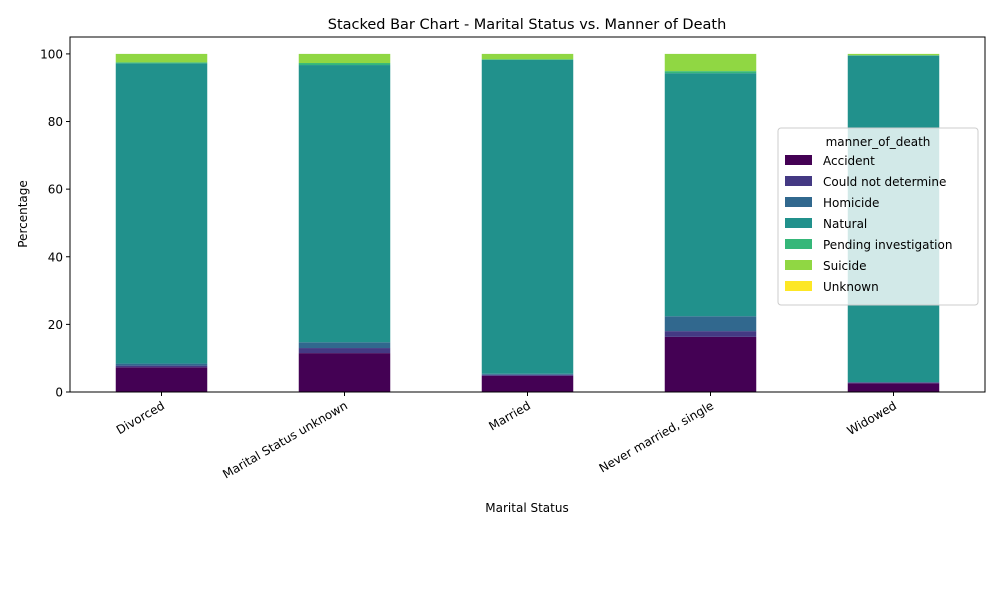  I want to click on y-tick-label: 100, so click(51, 54).